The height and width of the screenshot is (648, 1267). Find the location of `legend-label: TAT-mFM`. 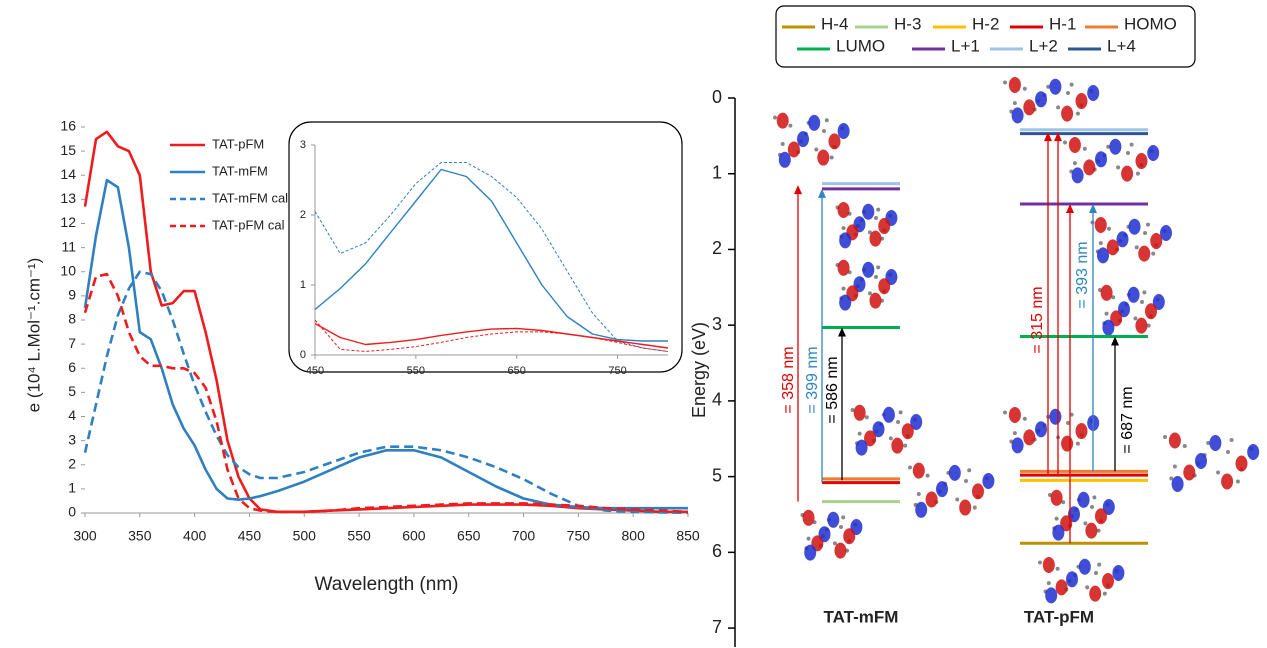

legend-label: TAT-mFM is located at coordinates (240, 170).